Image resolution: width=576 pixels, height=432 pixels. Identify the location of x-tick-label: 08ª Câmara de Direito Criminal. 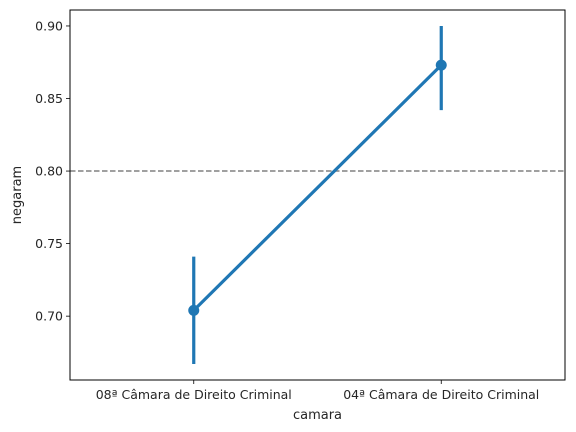
(194, 394).